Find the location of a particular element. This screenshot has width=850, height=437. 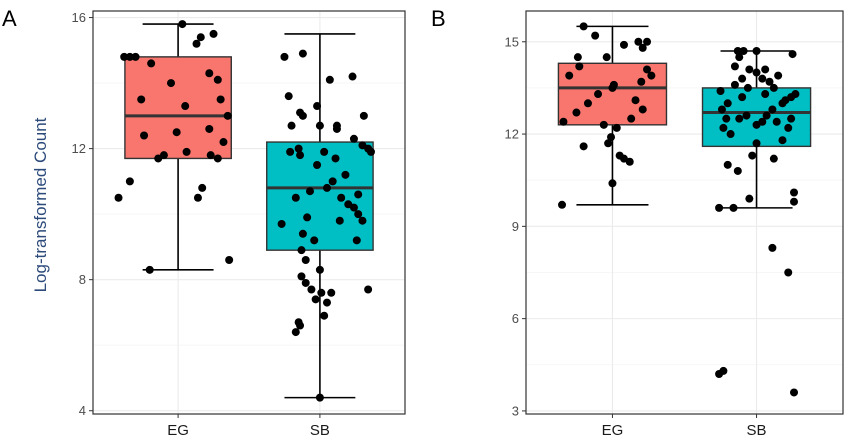

panel-a-y-tick-label: 16 is located at coordinates (79, 17).